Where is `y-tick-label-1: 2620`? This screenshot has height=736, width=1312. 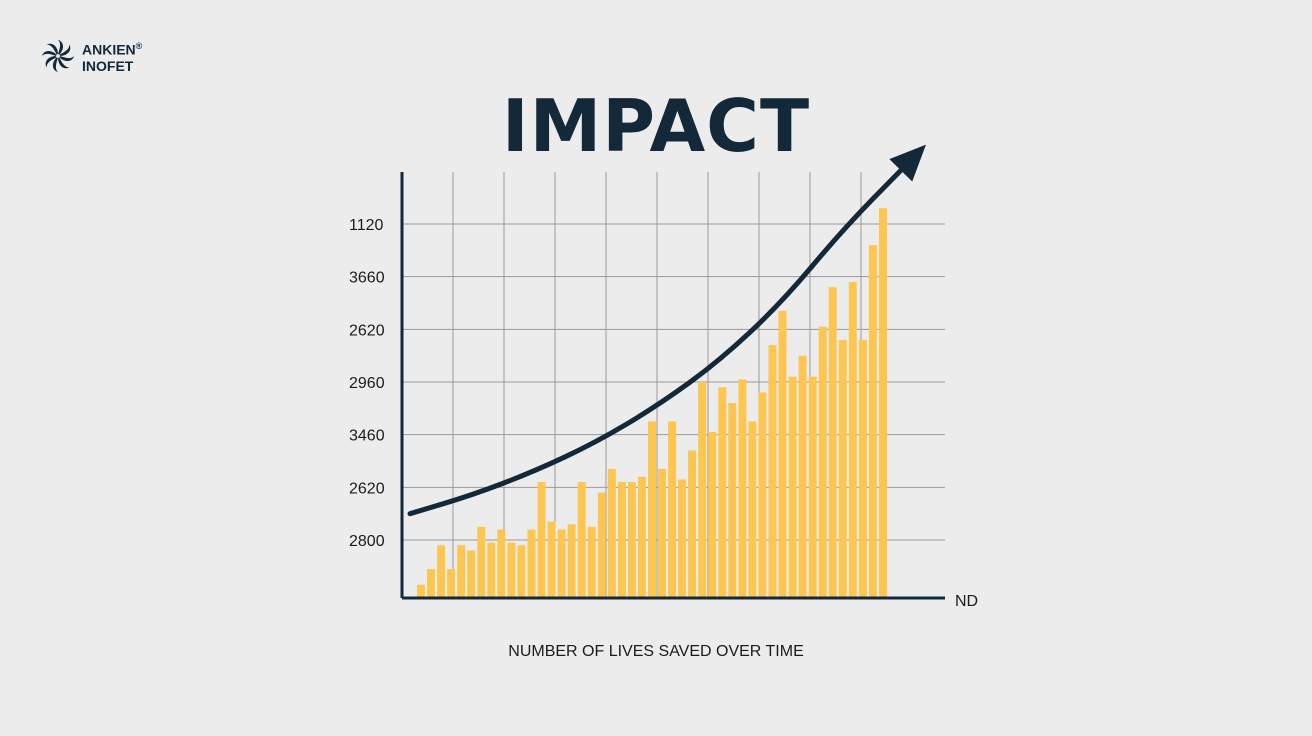 y-tick-label-1: 2620 is located at coordinates (367, 488).